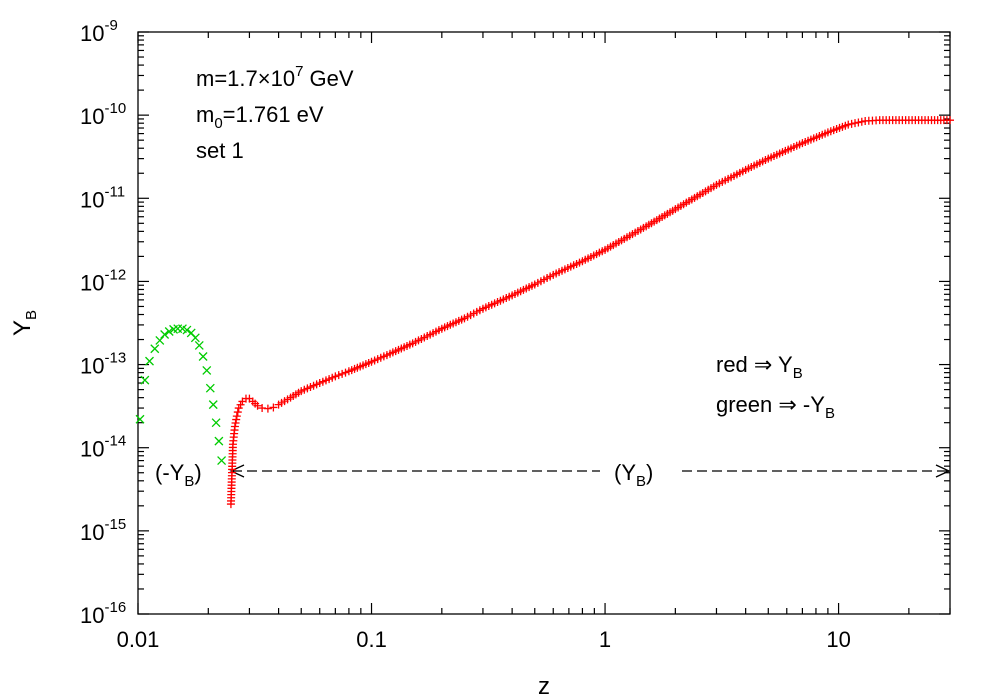 This screenshot has width=1000, height=700. Describe the element at coordinates (260, 117) in the screenshot. I see `param-m0: m0=1.761 eV` at that location.